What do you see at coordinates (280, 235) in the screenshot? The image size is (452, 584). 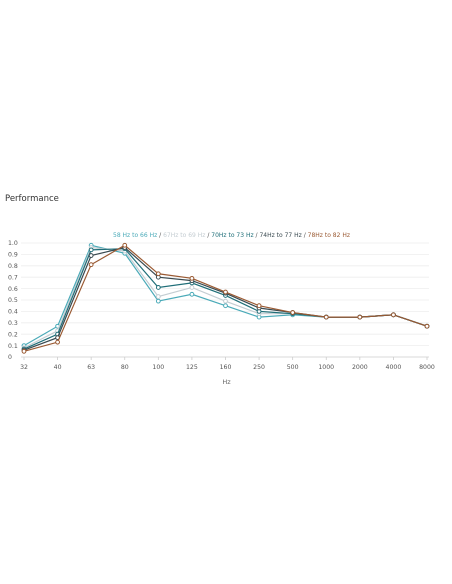 I see `legend-entry: 74Hz to 77 Hz` at bounding box center [280, 235].